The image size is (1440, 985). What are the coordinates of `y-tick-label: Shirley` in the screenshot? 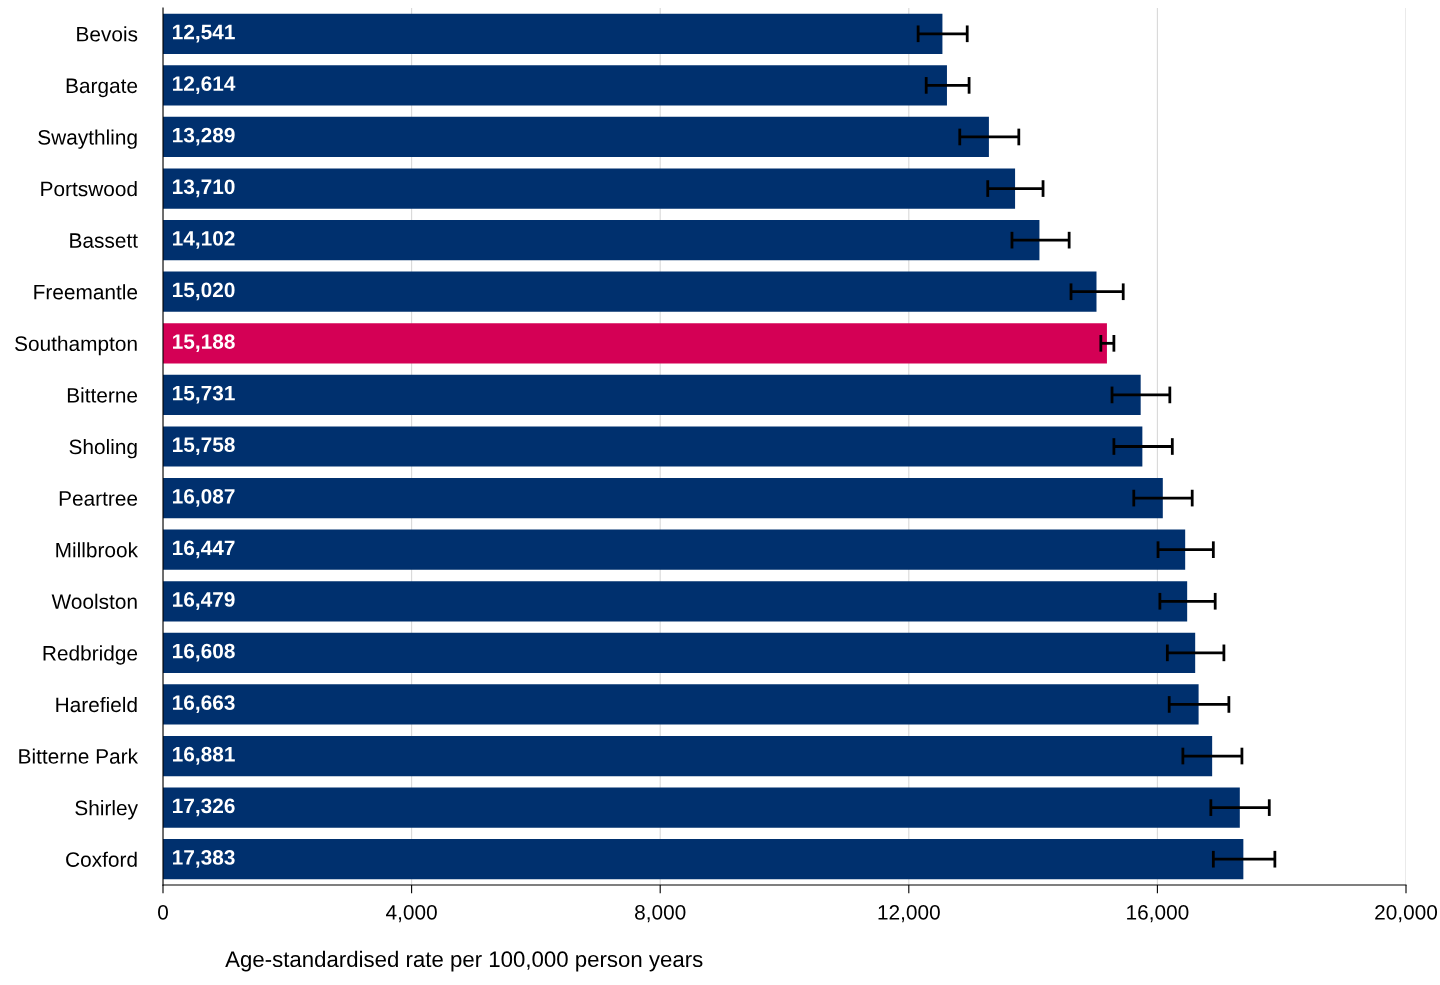 It's located at (106, 810).